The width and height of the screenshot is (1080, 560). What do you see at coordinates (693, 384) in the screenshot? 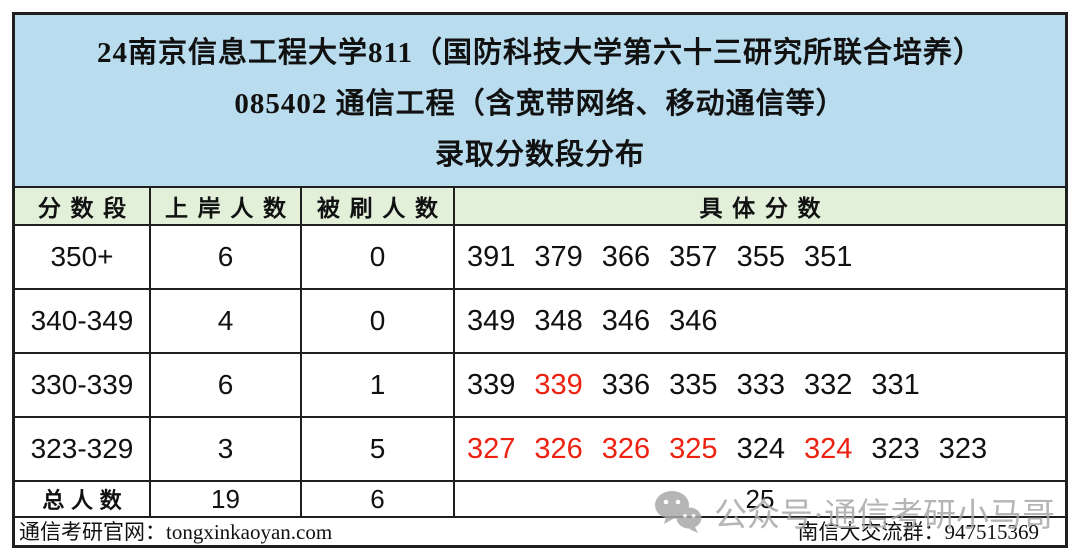
I see `score-value: 335` at bounding box center [693, 384].